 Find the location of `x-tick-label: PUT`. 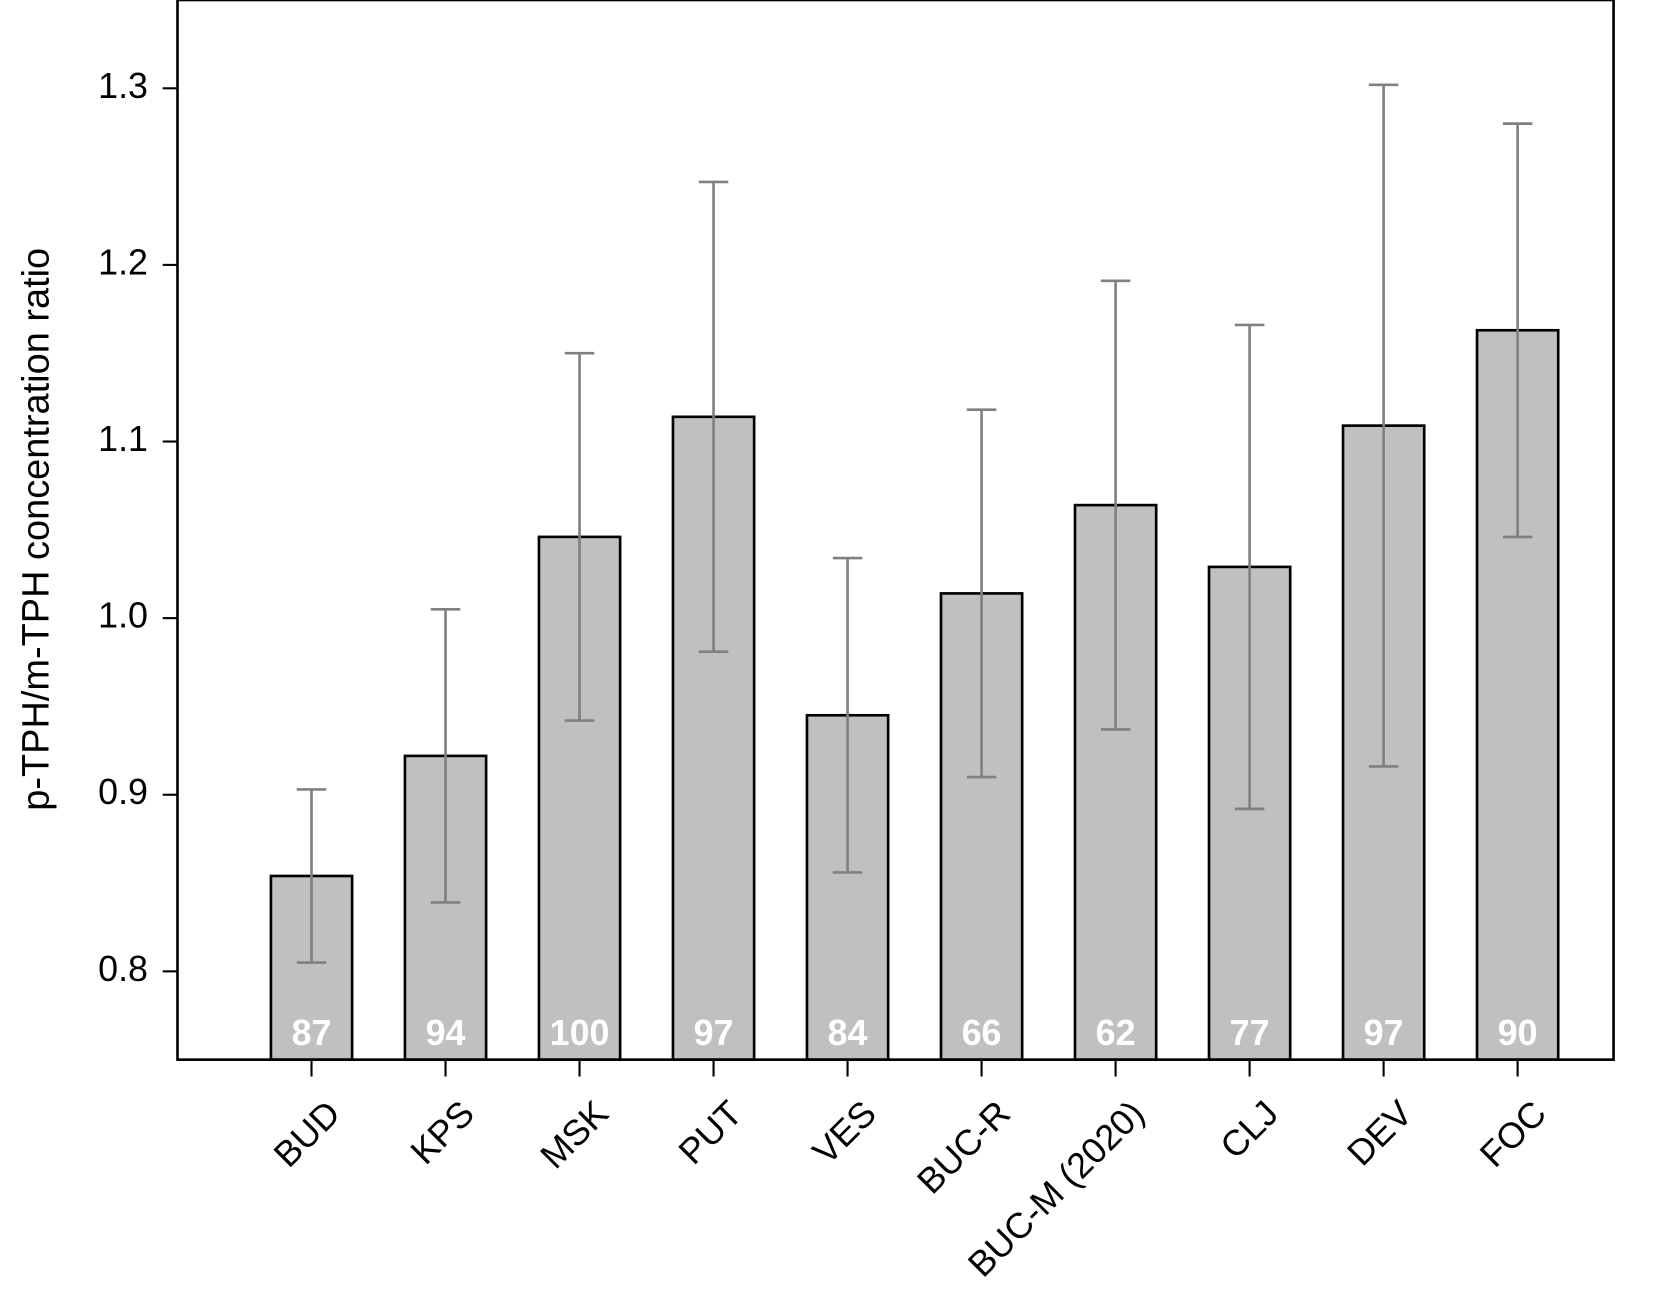

x-tick-label: PUT is located at coordinates (710, 1132).